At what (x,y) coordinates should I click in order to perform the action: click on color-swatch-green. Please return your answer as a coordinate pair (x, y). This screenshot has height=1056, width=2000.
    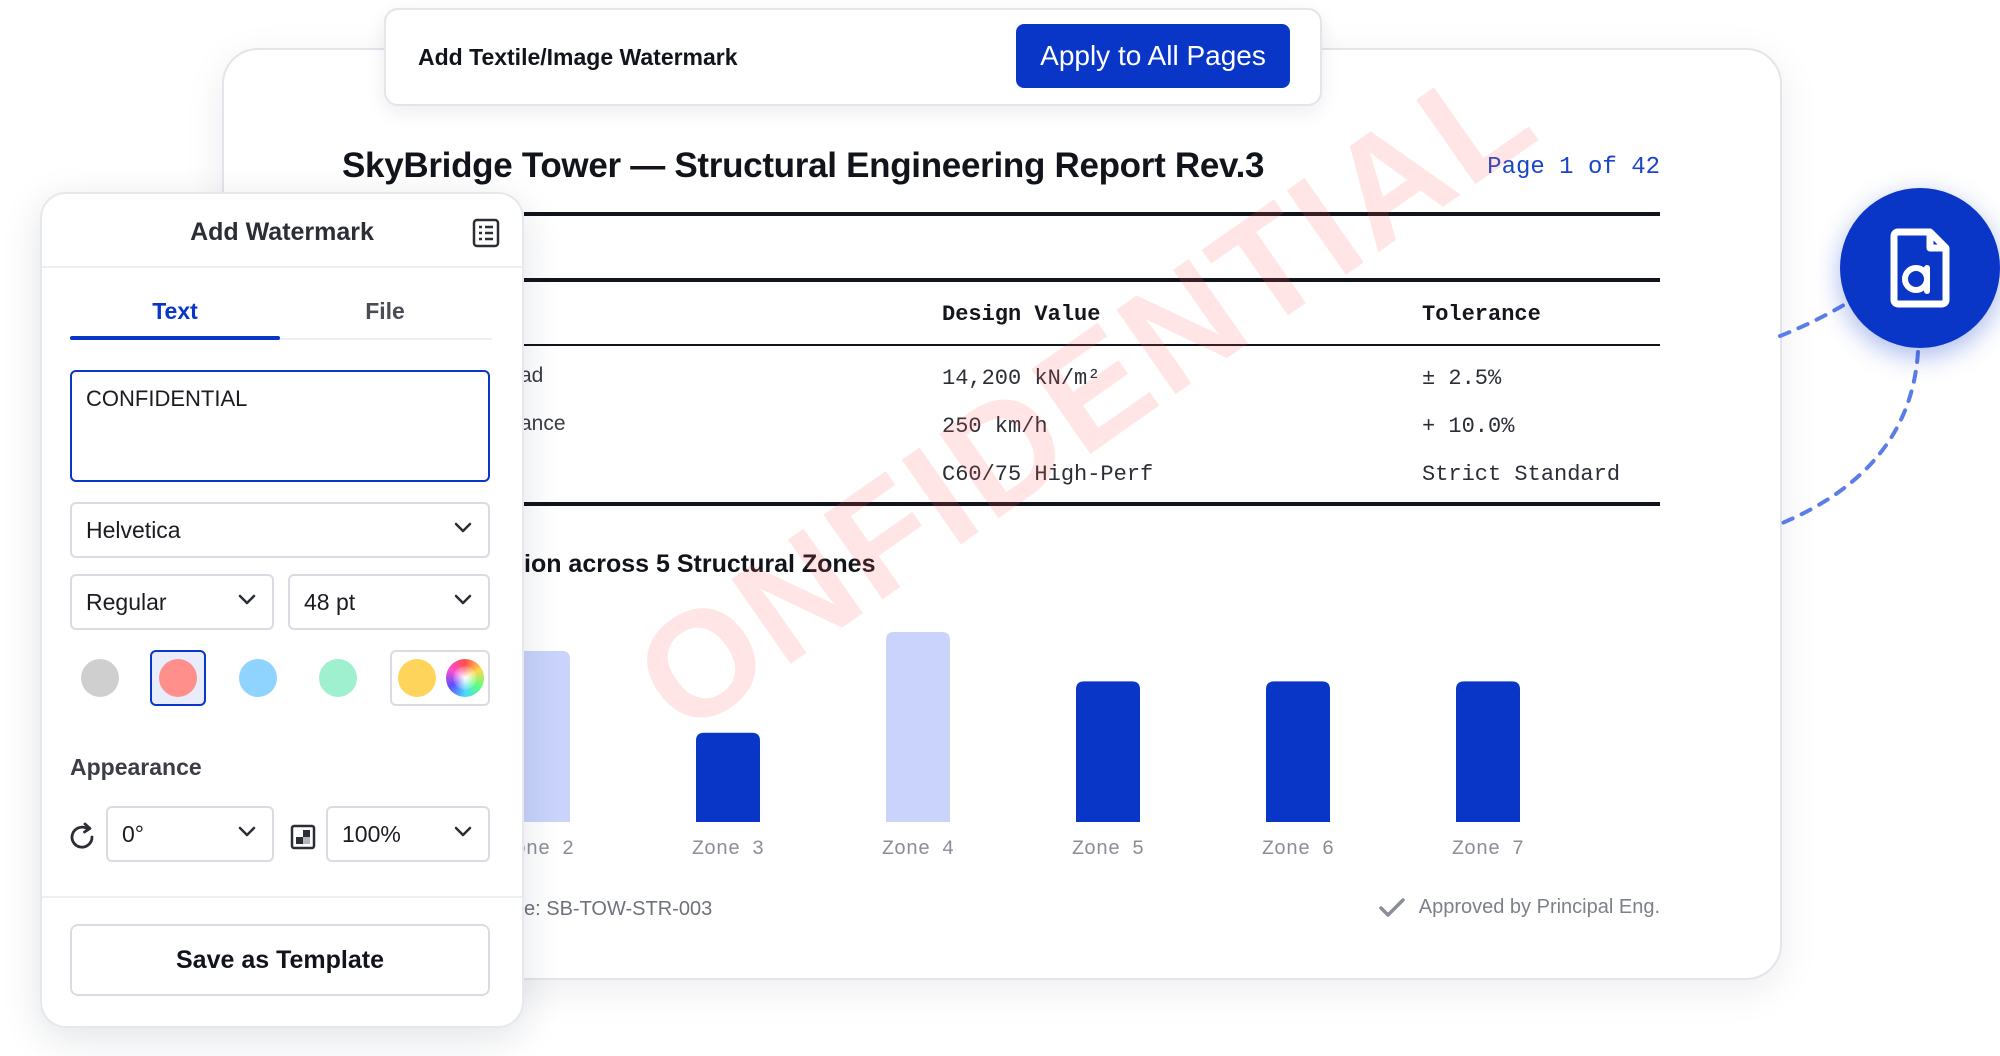
    Looking at the image, I should click on (338, 678).